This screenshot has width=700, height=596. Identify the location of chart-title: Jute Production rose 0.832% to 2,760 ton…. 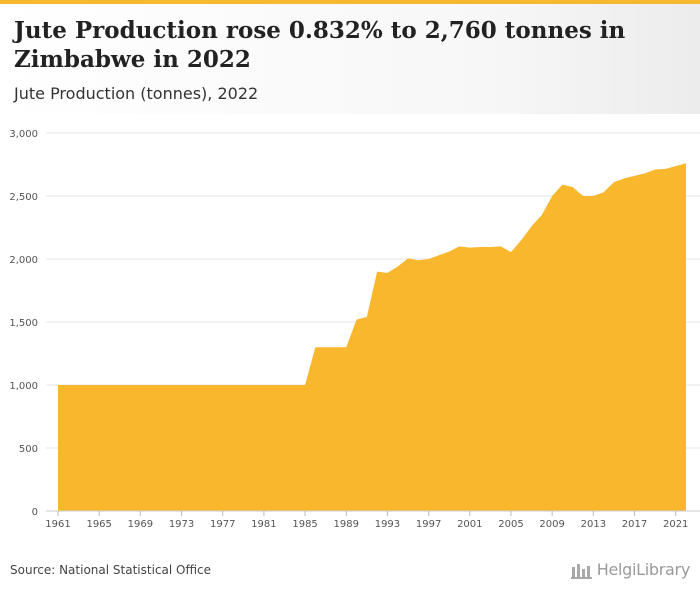
(320, 45).